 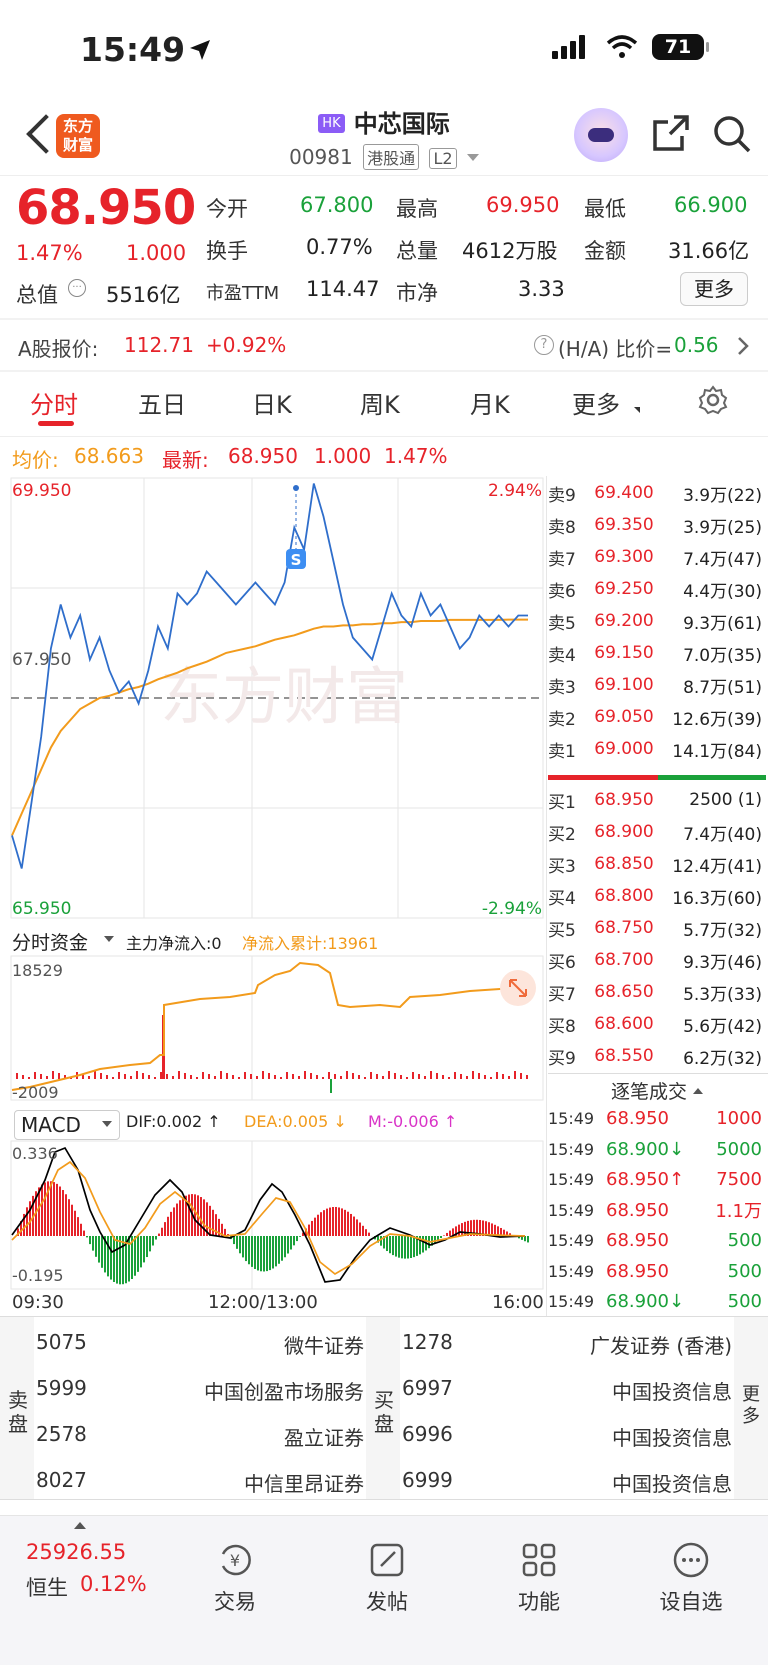 What do you see at coordinates (661, 1346) in the screenshot?
I see `buy-broker-name: 广发证券 (香港)` at bounding box center [661, 1346].